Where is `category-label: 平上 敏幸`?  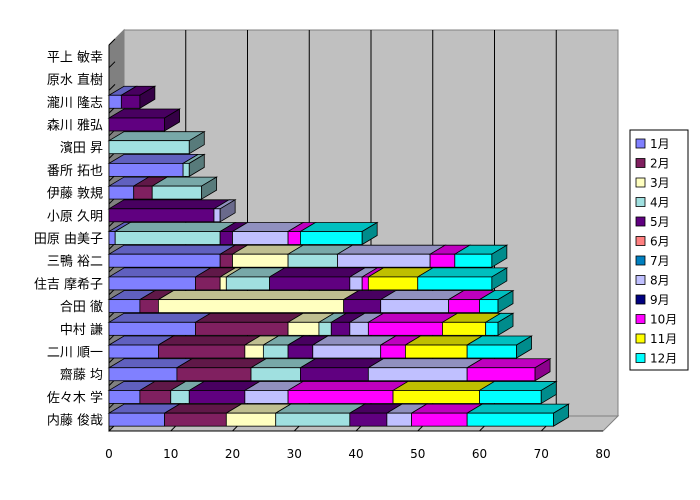
category-label: 平上 敏幸 is located at coordinates (75, 57).